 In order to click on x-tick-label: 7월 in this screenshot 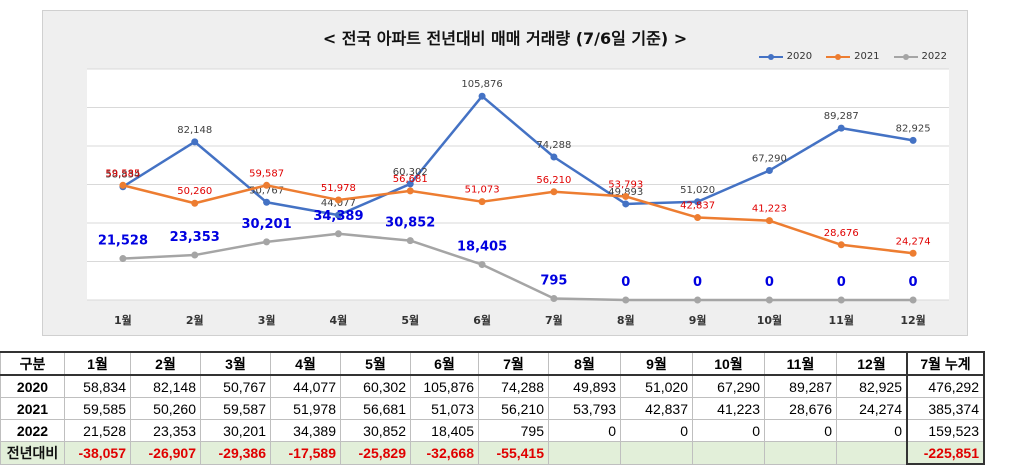, I will do `click(554, 320)`.